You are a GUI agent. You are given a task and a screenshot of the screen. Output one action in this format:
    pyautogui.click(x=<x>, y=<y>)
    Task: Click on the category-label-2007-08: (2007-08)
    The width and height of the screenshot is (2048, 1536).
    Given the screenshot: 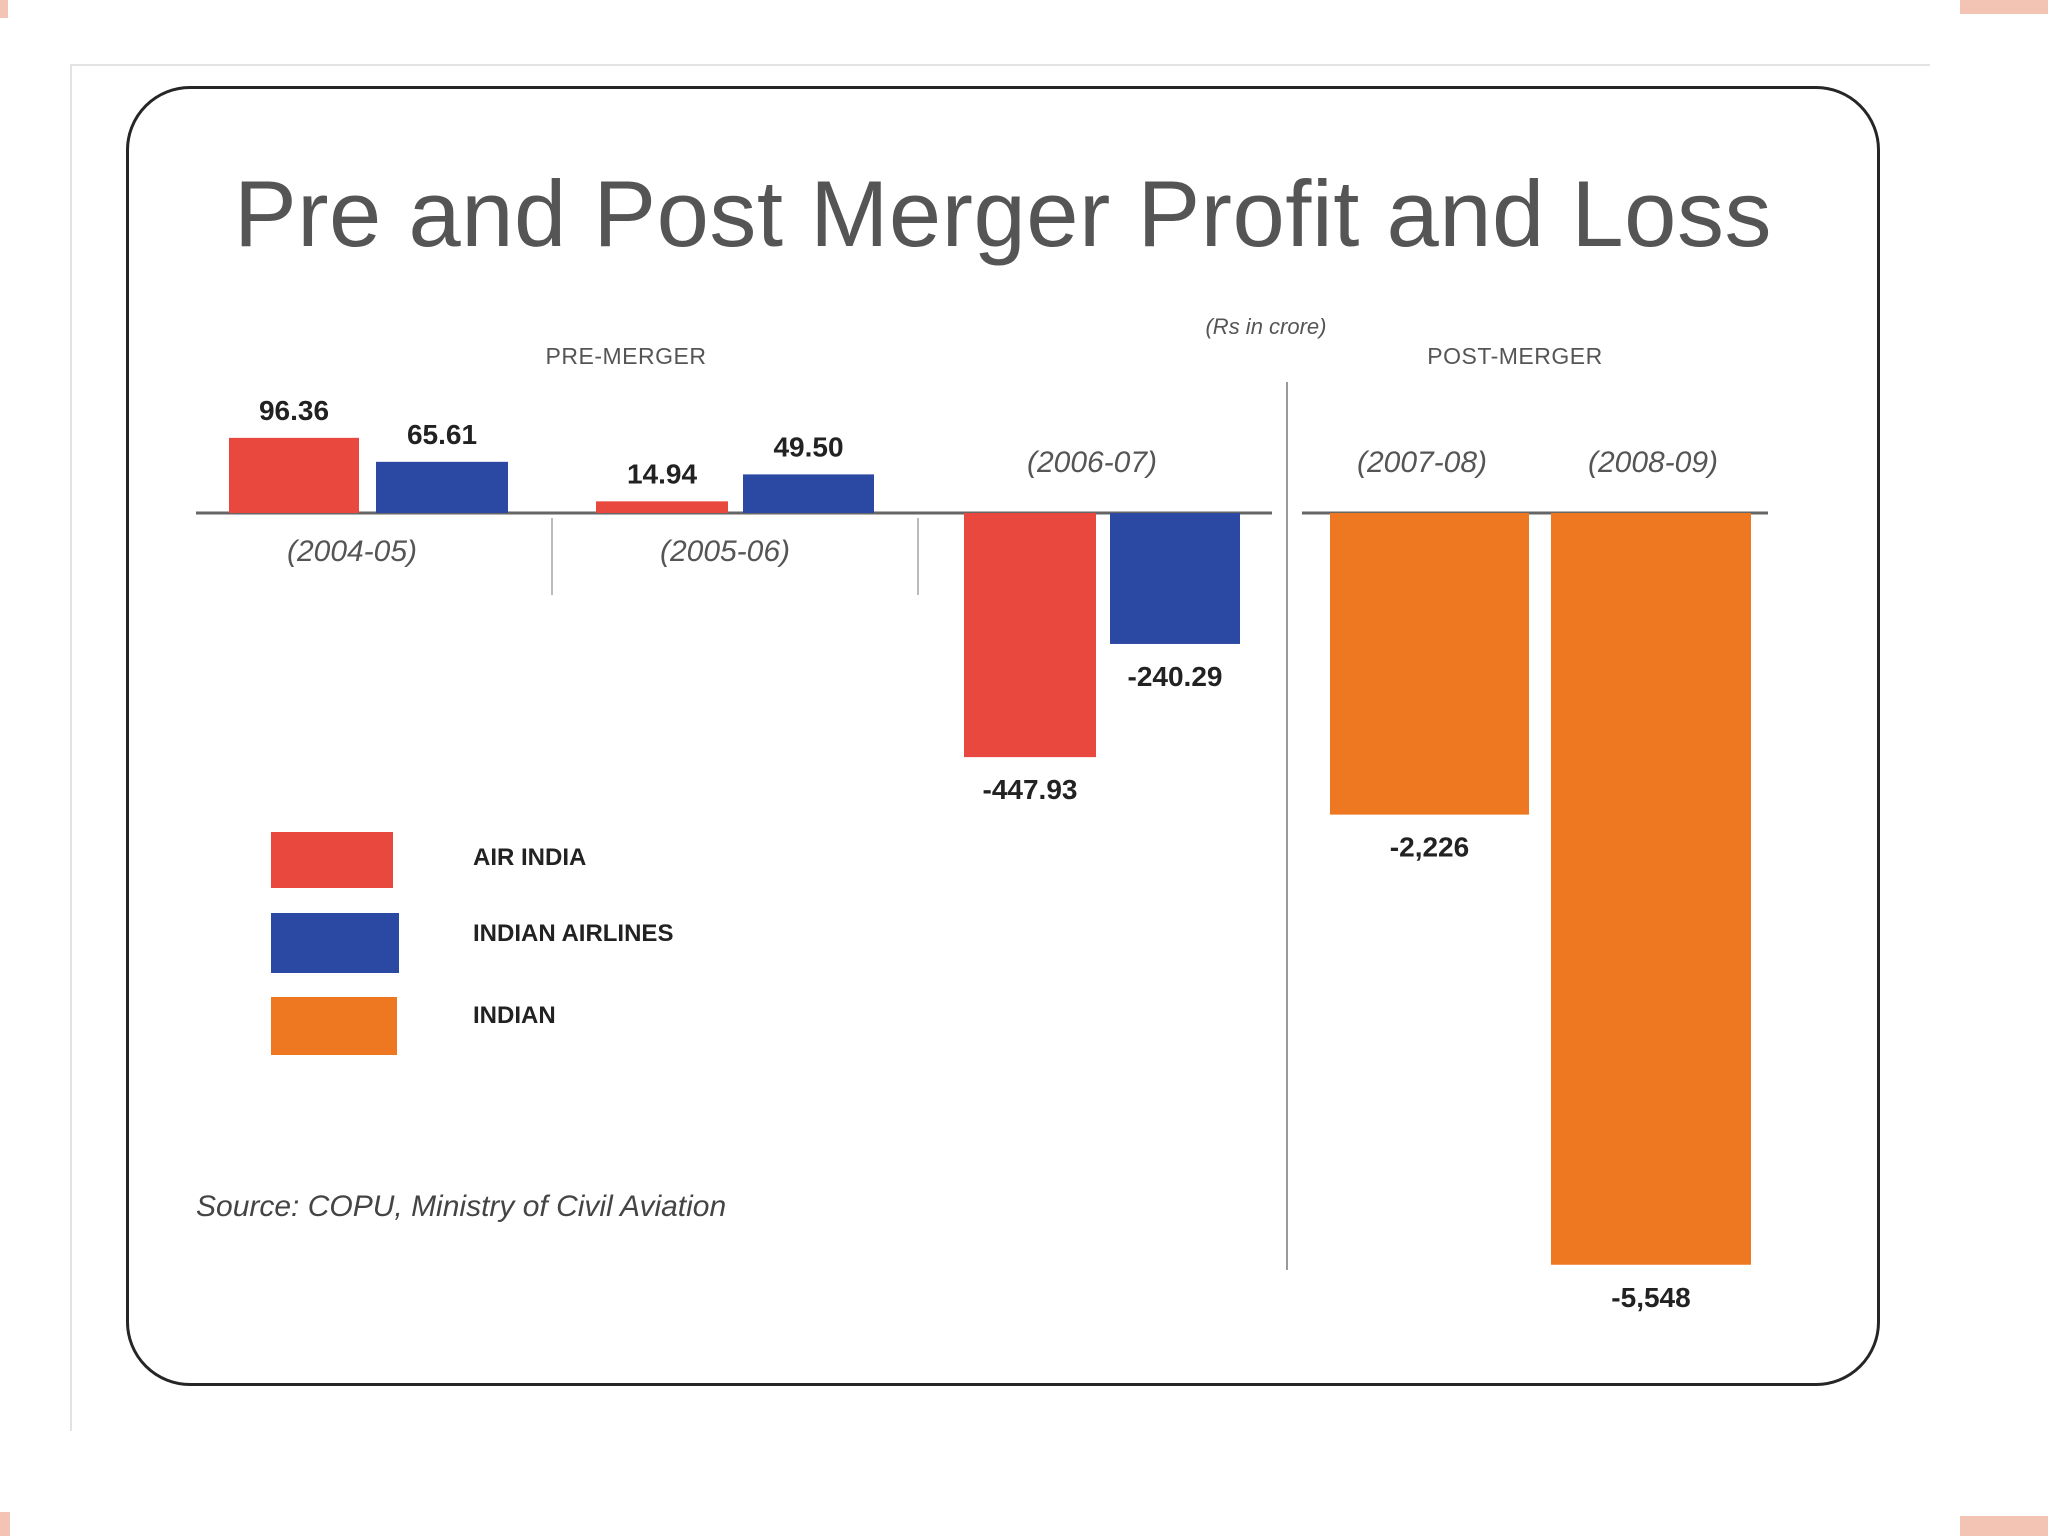 What is the action you would take?
    pyautogui.click(x=1422, y=462)
    